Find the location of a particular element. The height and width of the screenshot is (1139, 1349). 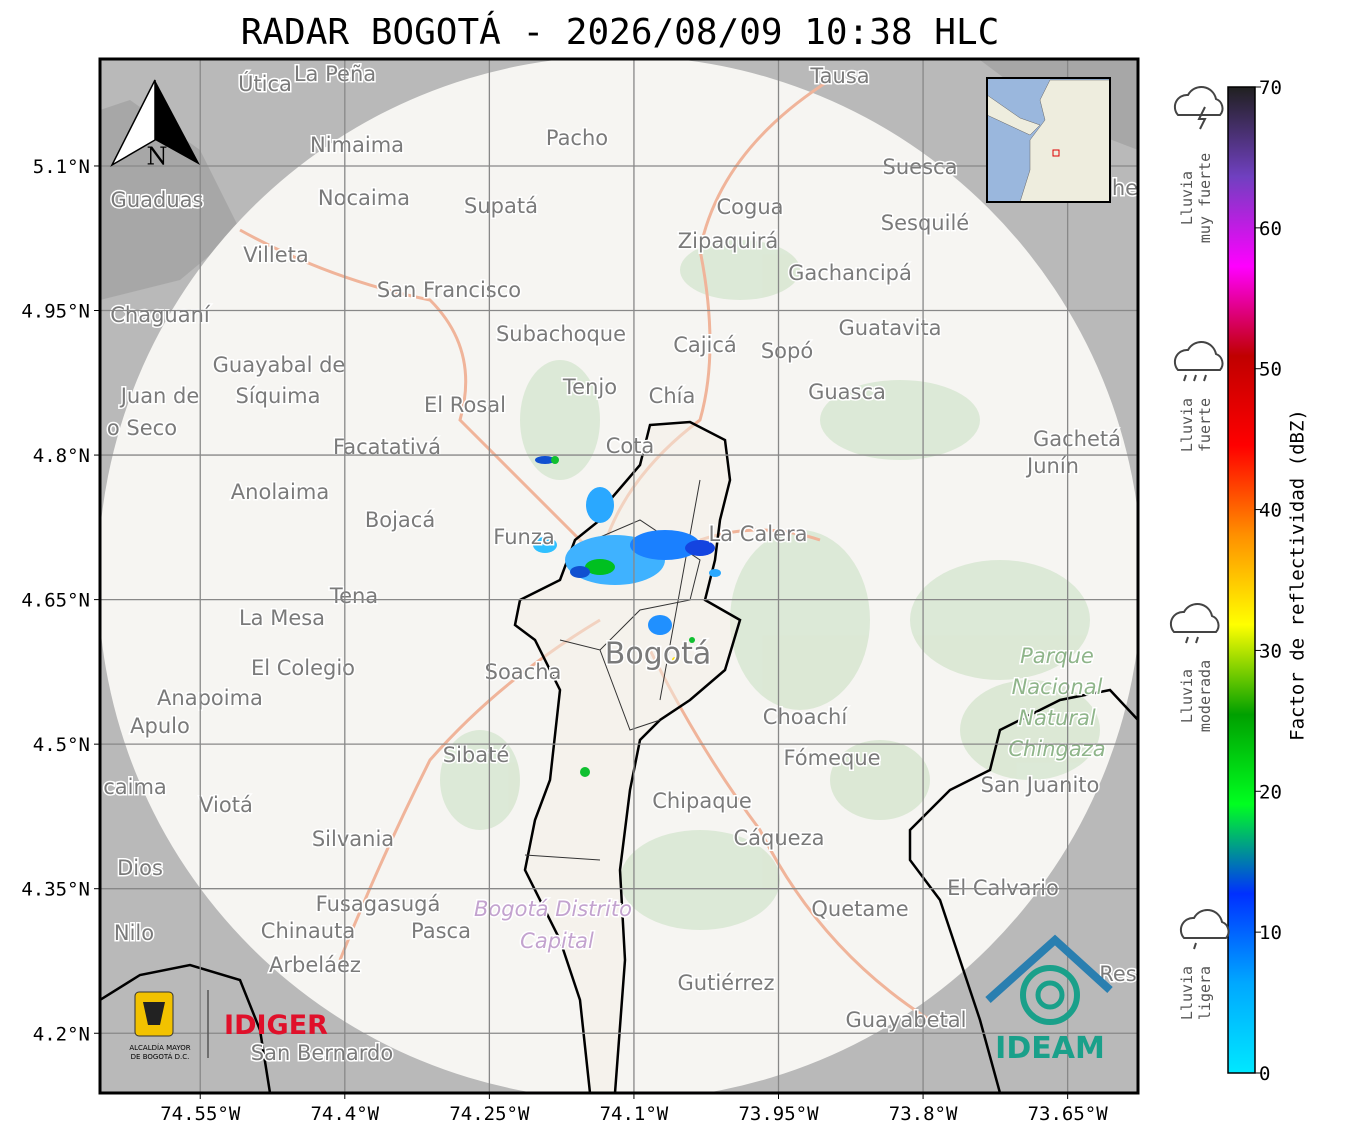

district-label: Capital is located at coordinates (557, 941).